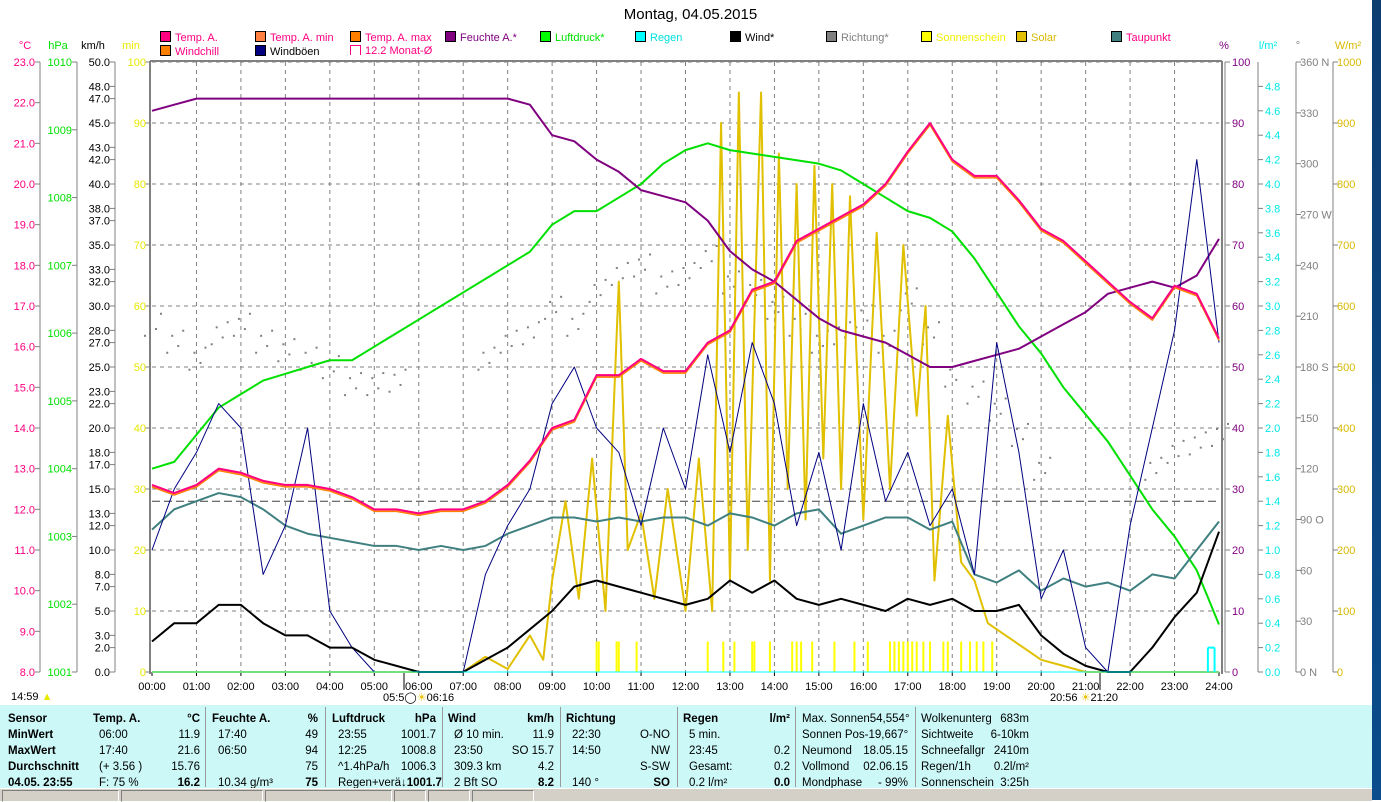 This screenshot has height=802, width=1381. Describe the element at coordinates (690, 14) in the screenshot. I see `chart-title: Montag, 04.05.2015` at that location.